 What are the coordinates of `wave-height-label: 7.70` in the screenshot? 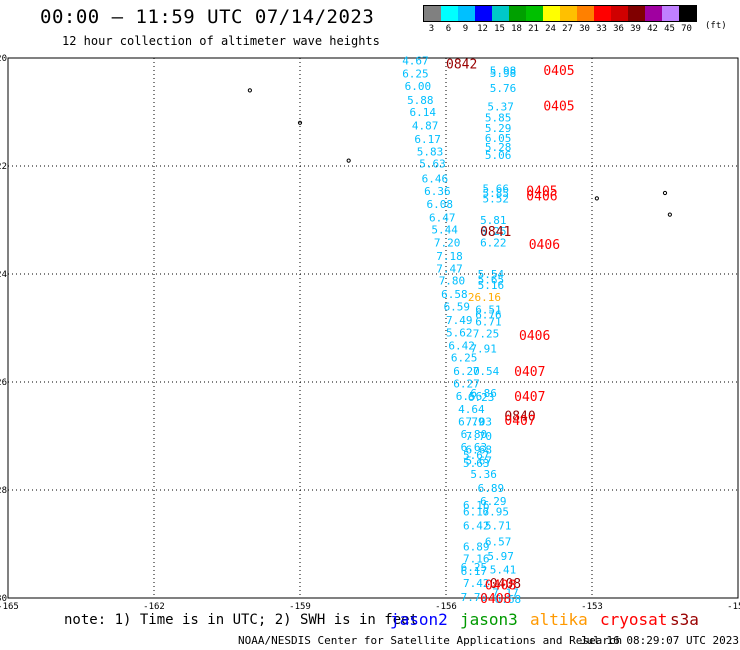 It's located at (478, 436).